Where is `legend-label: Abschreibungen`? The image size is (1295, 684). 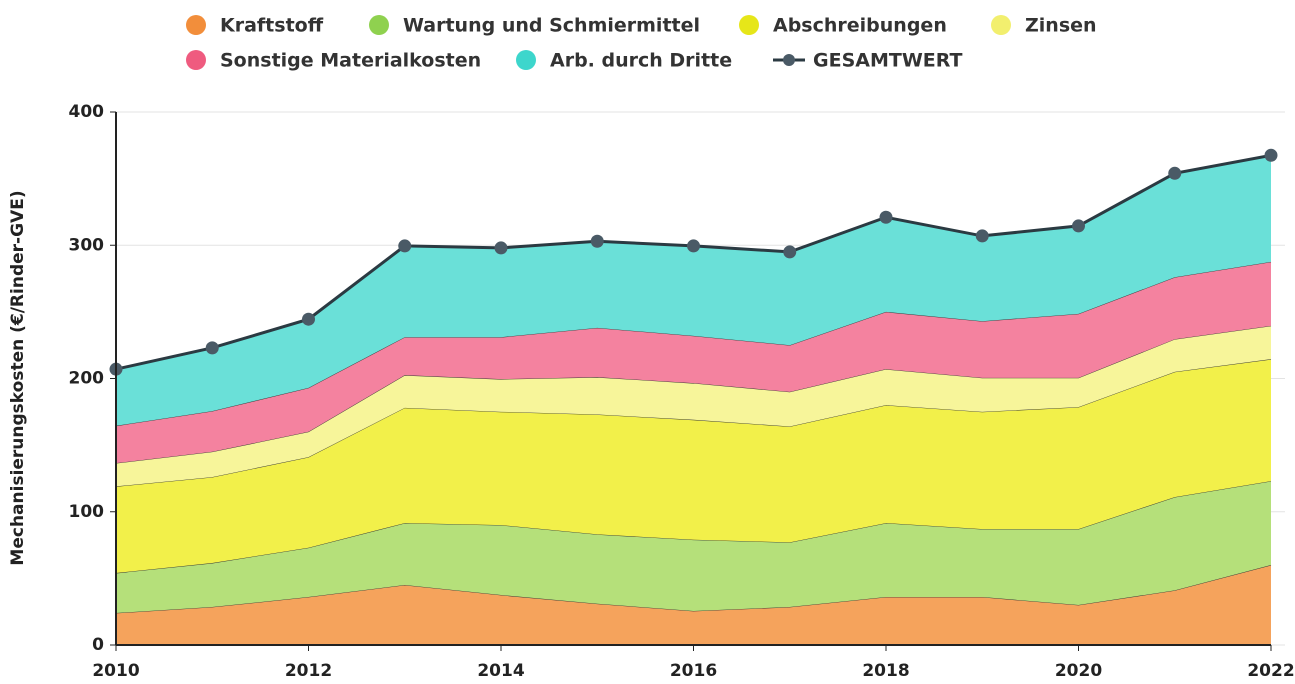
legend-label: Abschreibungen is located at coordinates (860, 26).